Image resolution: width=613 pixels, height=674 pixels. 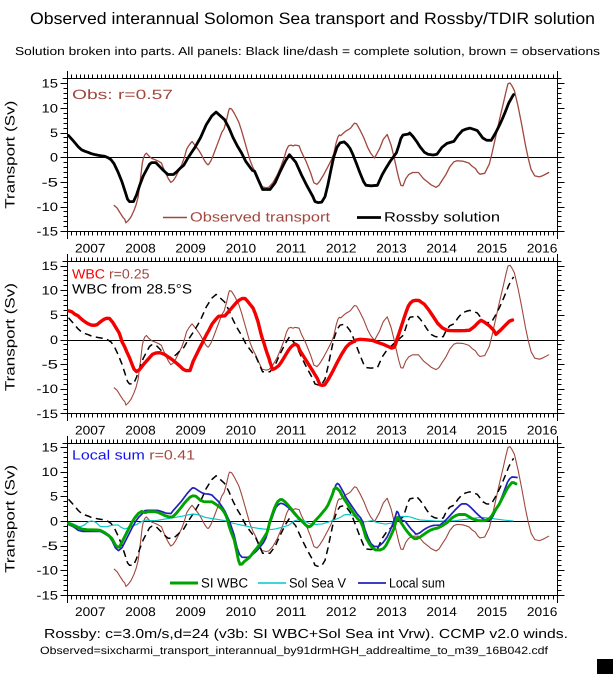 What do you see at coordinates (224, 583) in the screenshot?
I see `svg-text: SI WBC` at bounding box center [224, 583].